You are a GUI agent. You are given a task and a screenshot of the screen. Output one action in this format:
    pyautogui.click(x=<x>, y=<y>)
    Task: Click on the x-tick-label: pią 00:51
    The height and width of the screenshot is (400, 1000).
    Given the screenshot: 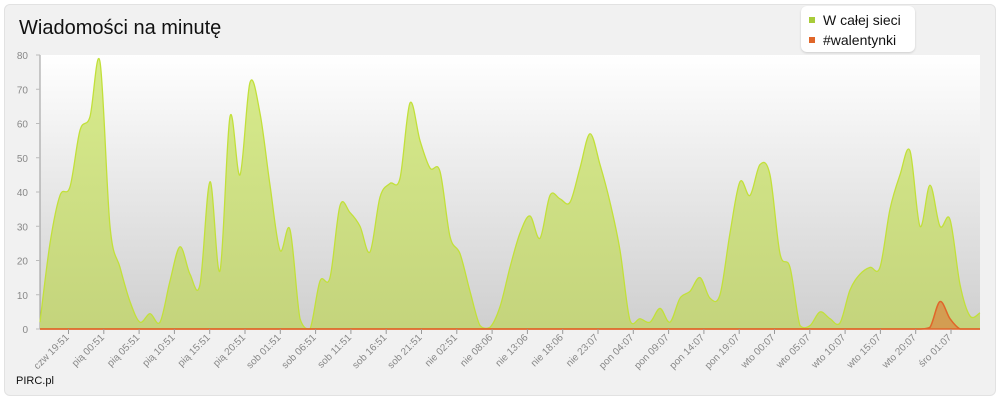 What is the action you would take?
    pyautogui.click(x=88, y=350)
    